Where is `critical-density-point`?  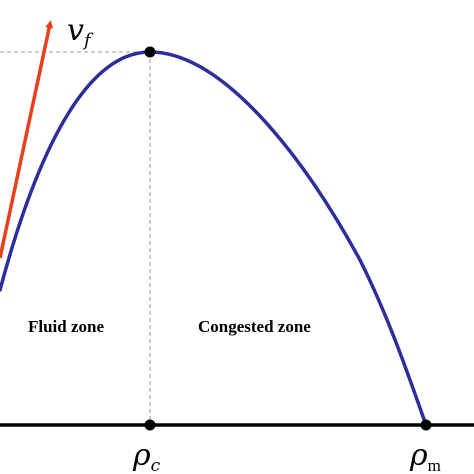 critical-density-point is located at coordinates (150, 425).